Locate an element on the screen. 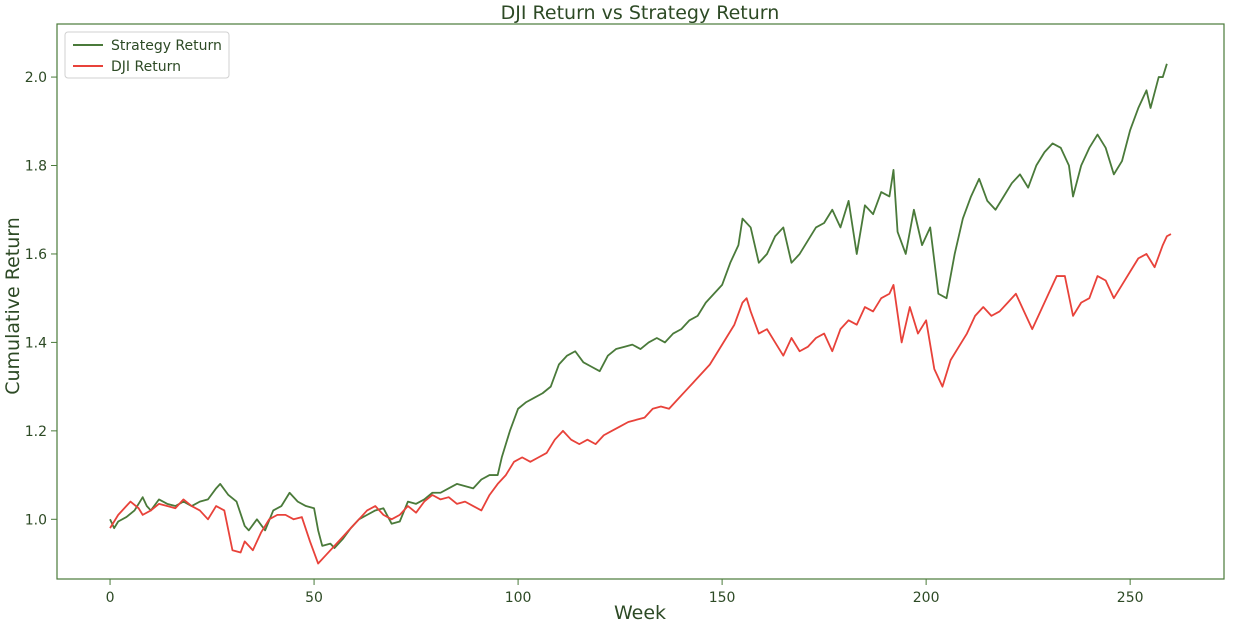  y-tick-label: 1.2 is located at coordinates (36, 432).